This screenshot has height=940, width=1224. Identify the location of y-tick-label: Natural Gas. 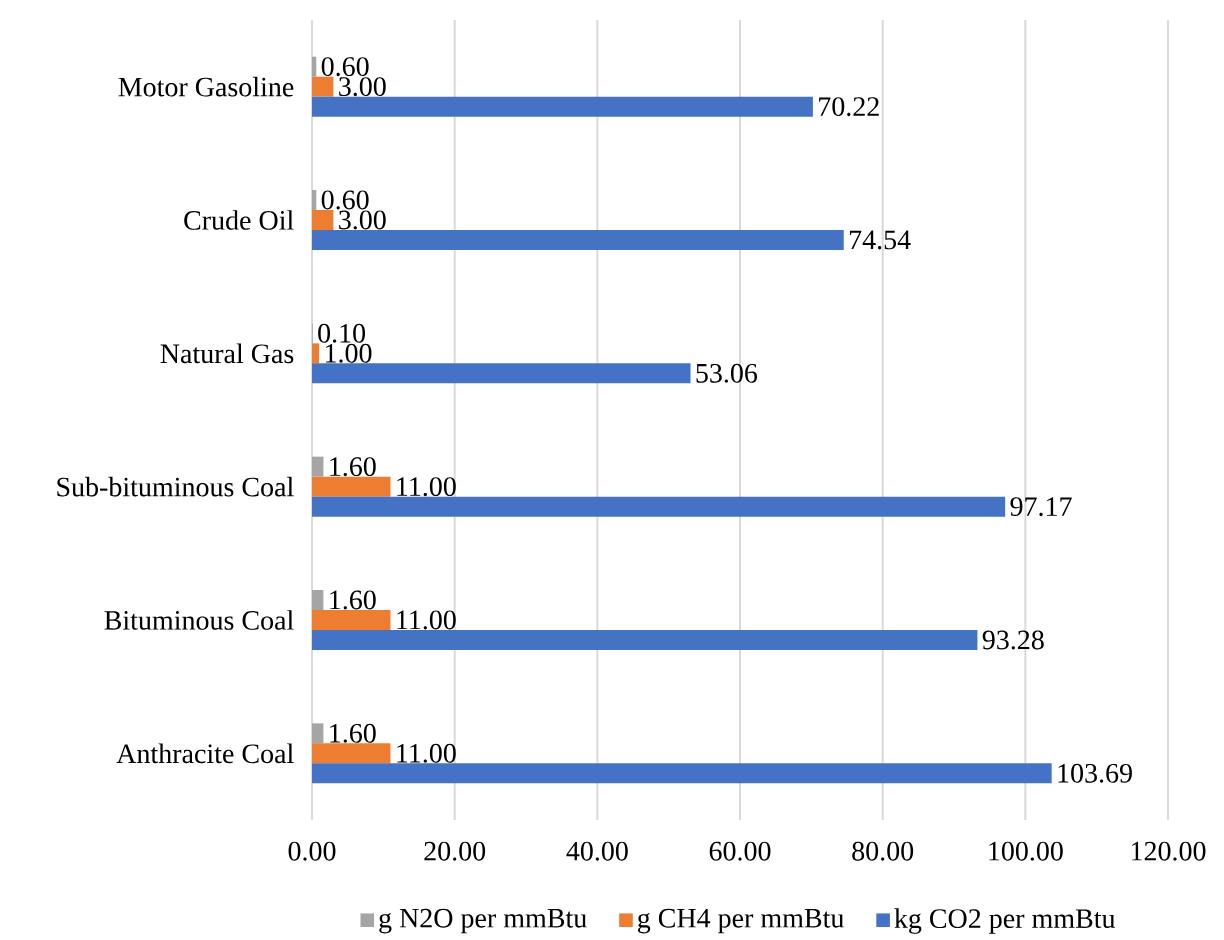
(227, 353).